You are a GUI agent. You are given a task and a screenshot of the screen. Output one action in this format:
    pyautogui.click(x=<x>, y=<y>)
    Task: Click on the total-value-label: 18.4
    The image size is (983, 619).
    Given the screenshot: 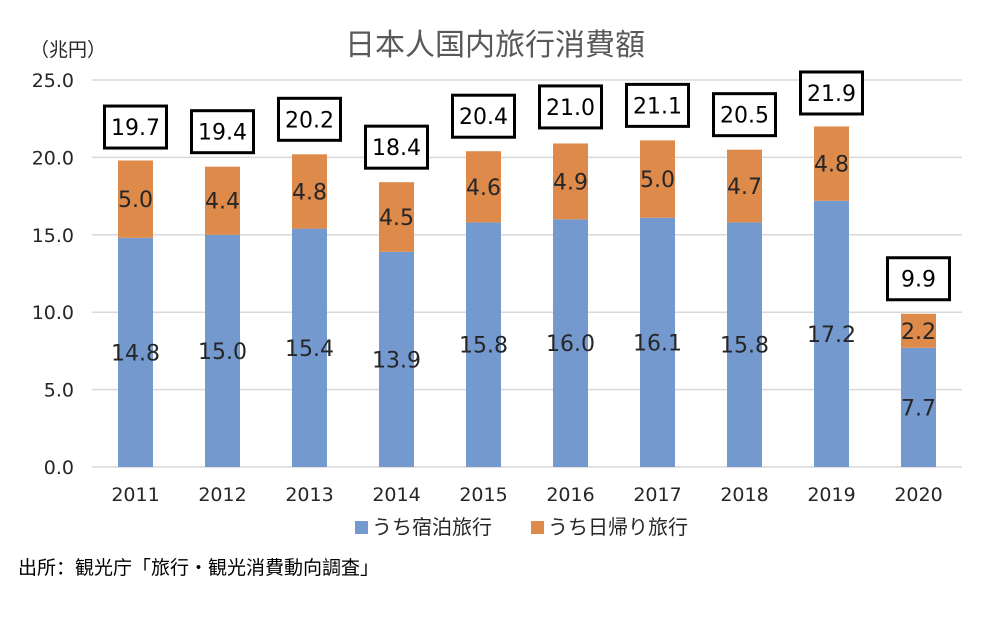 What is the action you would take?
    pyautogui.click(x=396, y=148)
    